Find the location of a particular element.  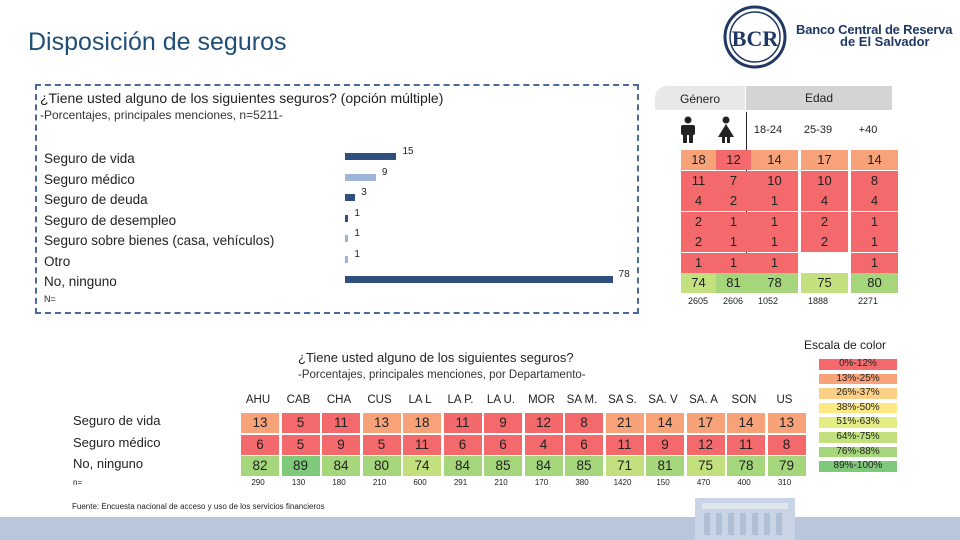

department-header: SA M. is located at coordinates (582, 400).